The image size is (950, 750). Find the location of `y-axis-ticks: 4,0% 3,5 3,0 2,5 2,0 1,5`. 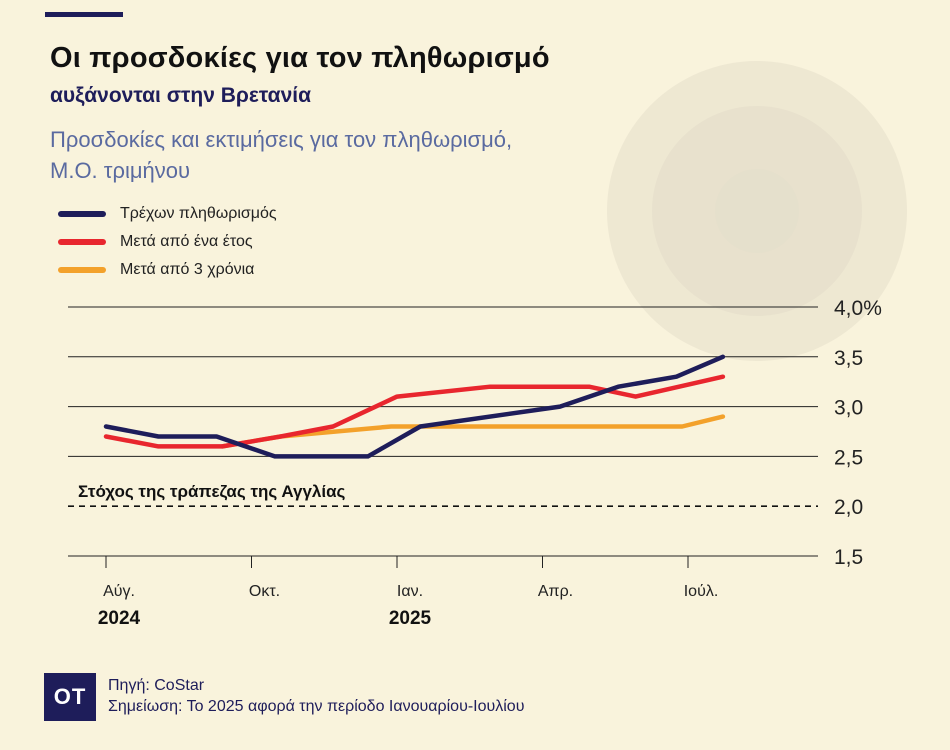

y-axis-ticks: 4,0% 3,5 3,0 2,5 2,0 1,5 is located at coordinates (858, 433).